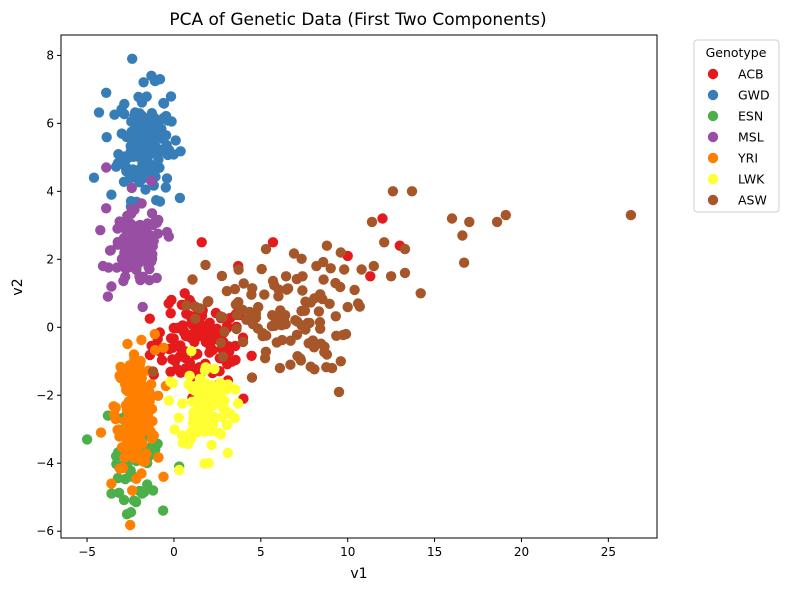  Describe the element at coordinates (751, 179) in the screenshot. I see `legend-label-lwk: LWK` at that location.